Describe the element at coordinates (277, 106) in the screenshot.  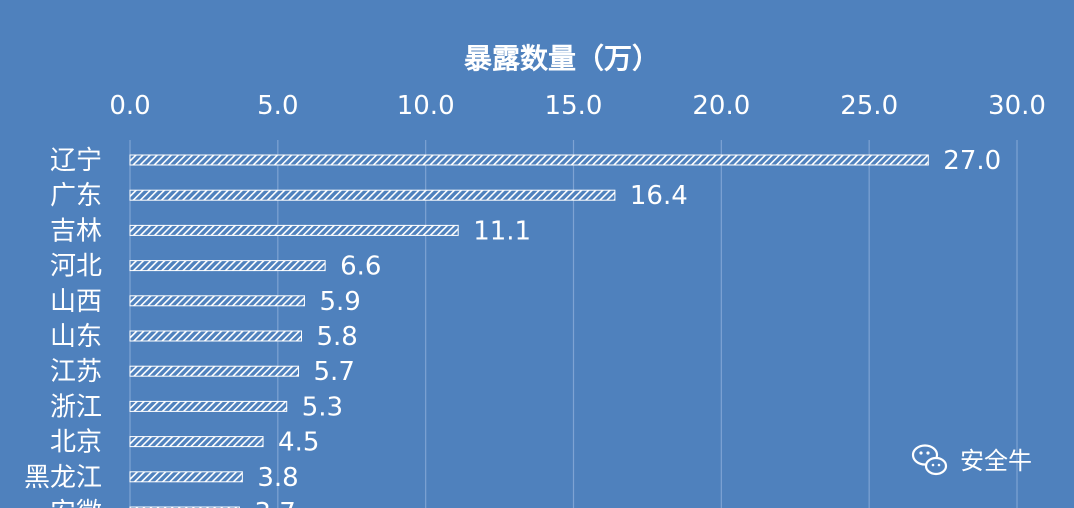
I see `x-tick-label: 5.0` at that location.